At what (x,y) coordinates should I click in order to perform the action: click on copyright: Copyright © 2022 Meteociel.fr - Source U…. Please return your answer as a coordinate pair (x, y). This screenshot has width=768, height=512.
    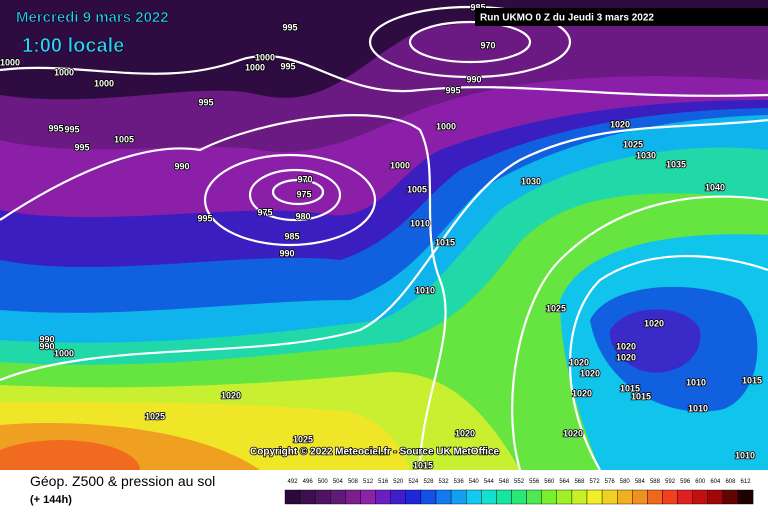
    Looking at the image, I should click on (375, 452).